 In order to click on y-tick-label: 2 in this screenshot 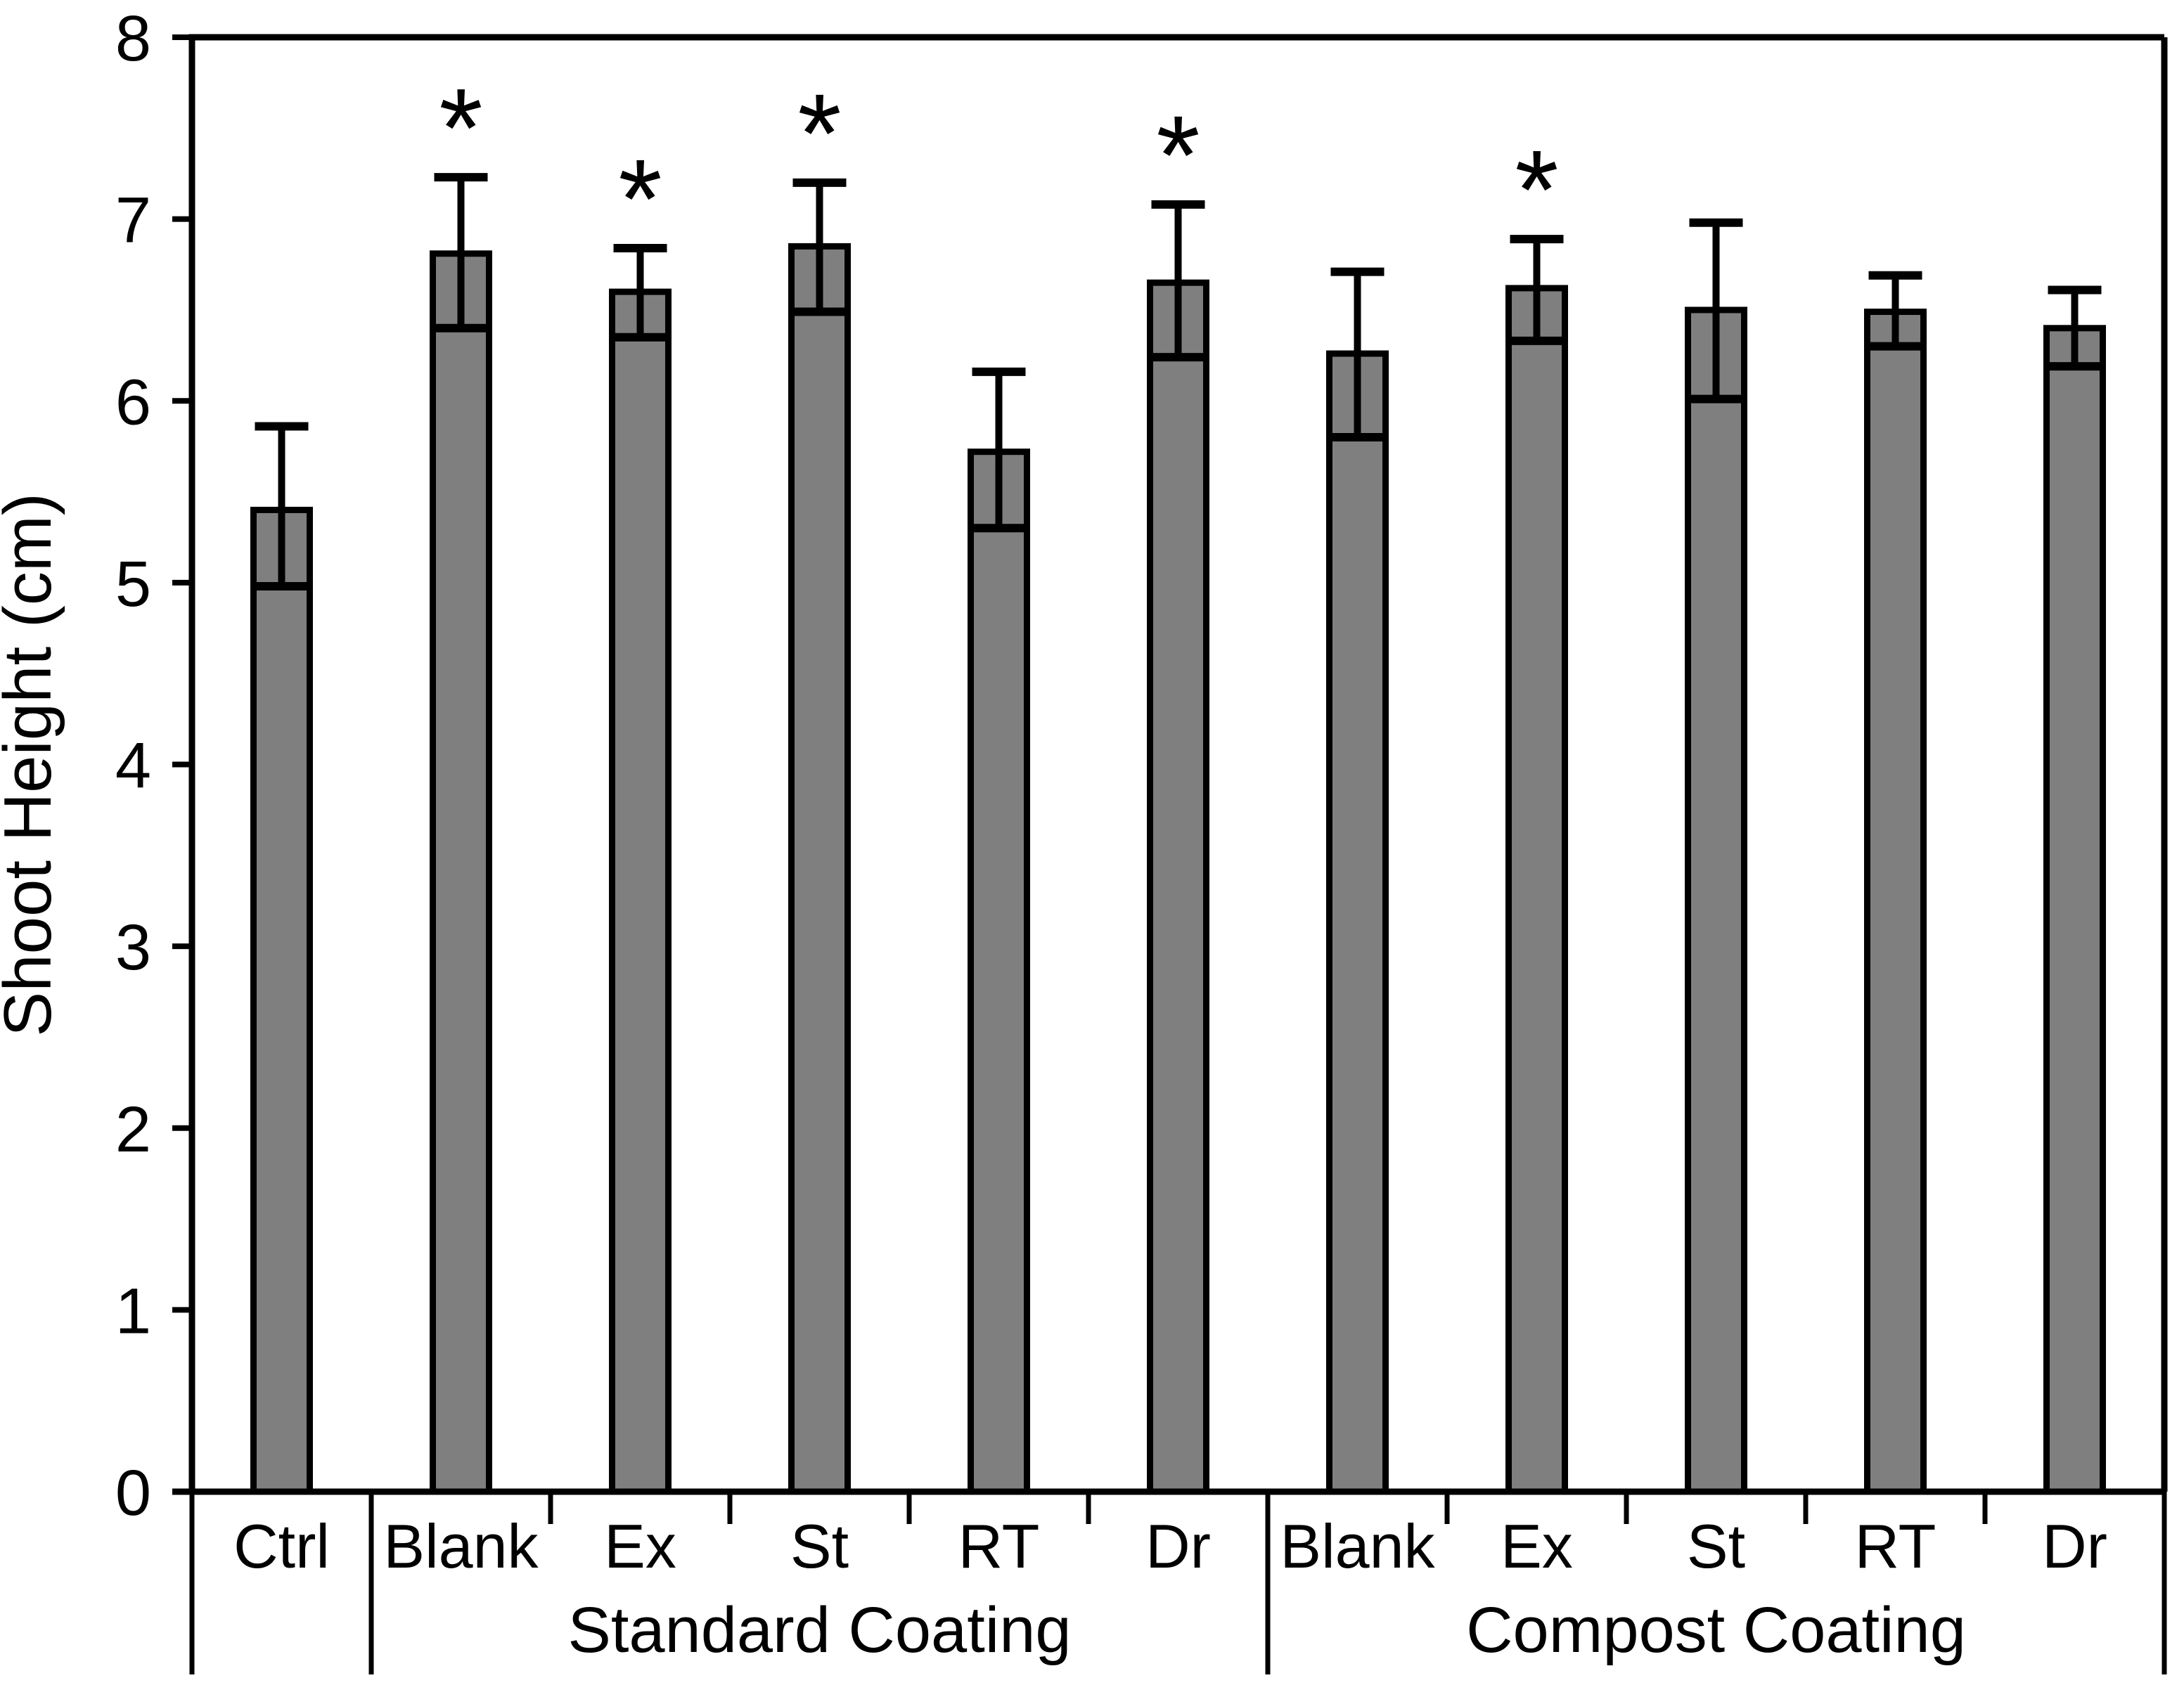, I will do `click(133, 1130)`.